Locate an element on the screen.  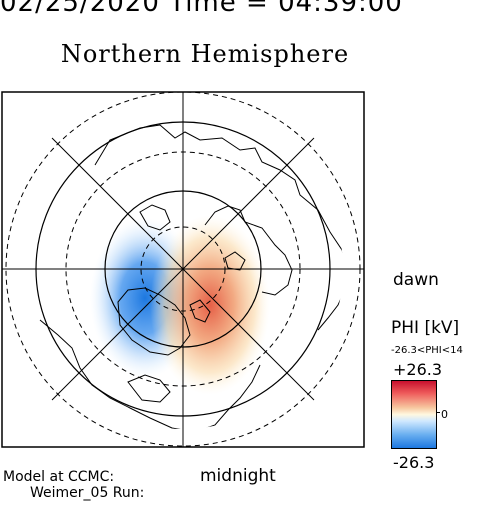
colorbar-max-label: +26.3 is located at coordinates (418, 369).